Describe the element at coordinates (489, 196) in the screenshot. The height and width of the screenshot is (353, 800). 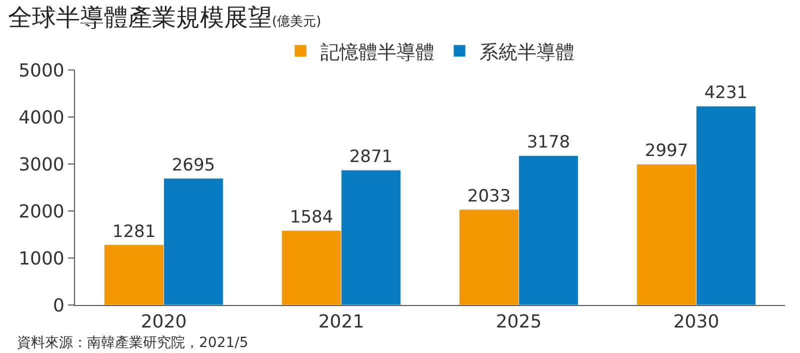
I see `data-label: 2033` at that location.